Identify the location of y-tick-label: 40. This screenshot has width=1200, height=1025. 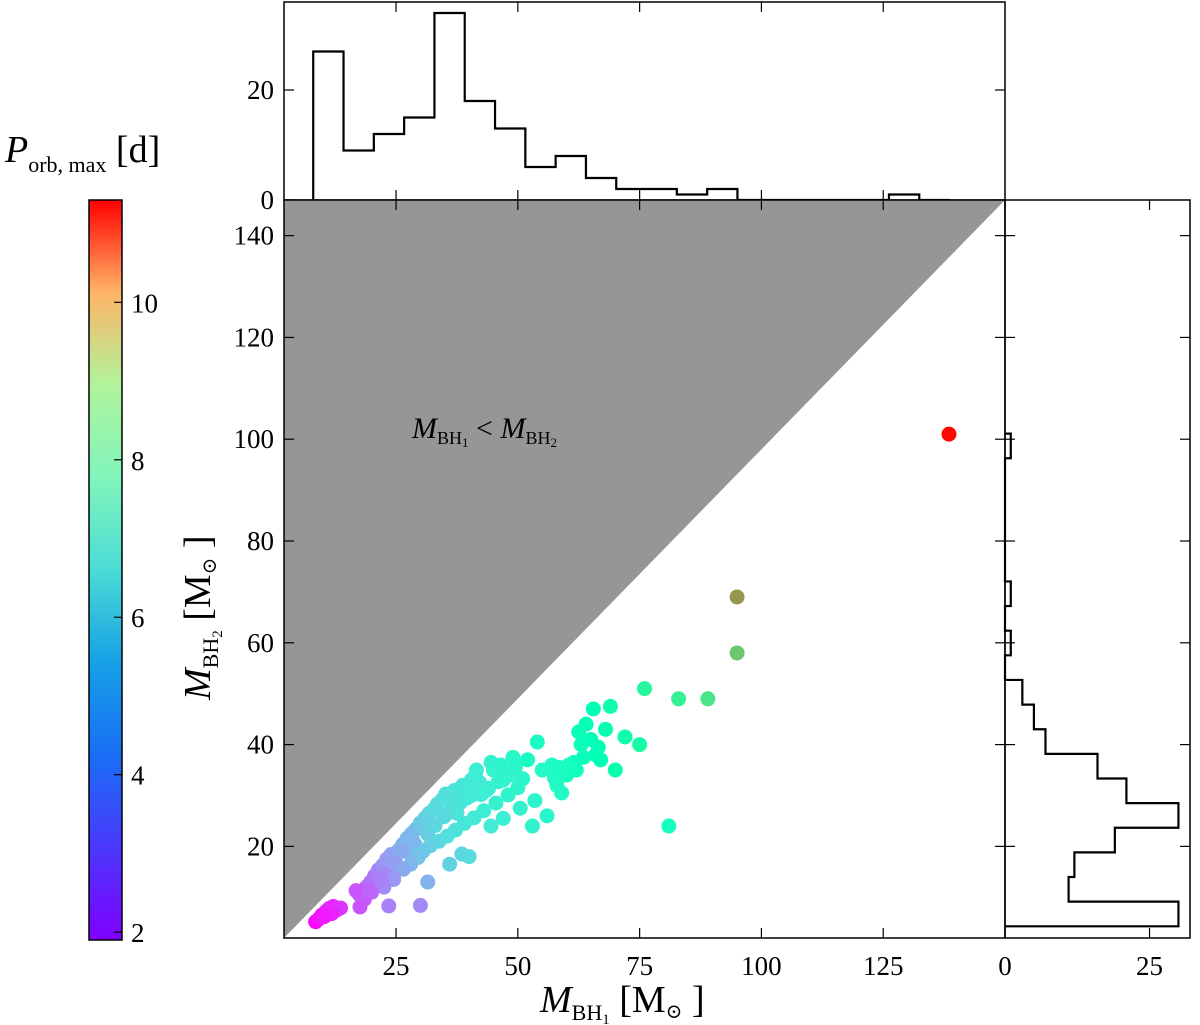
(260, 745).